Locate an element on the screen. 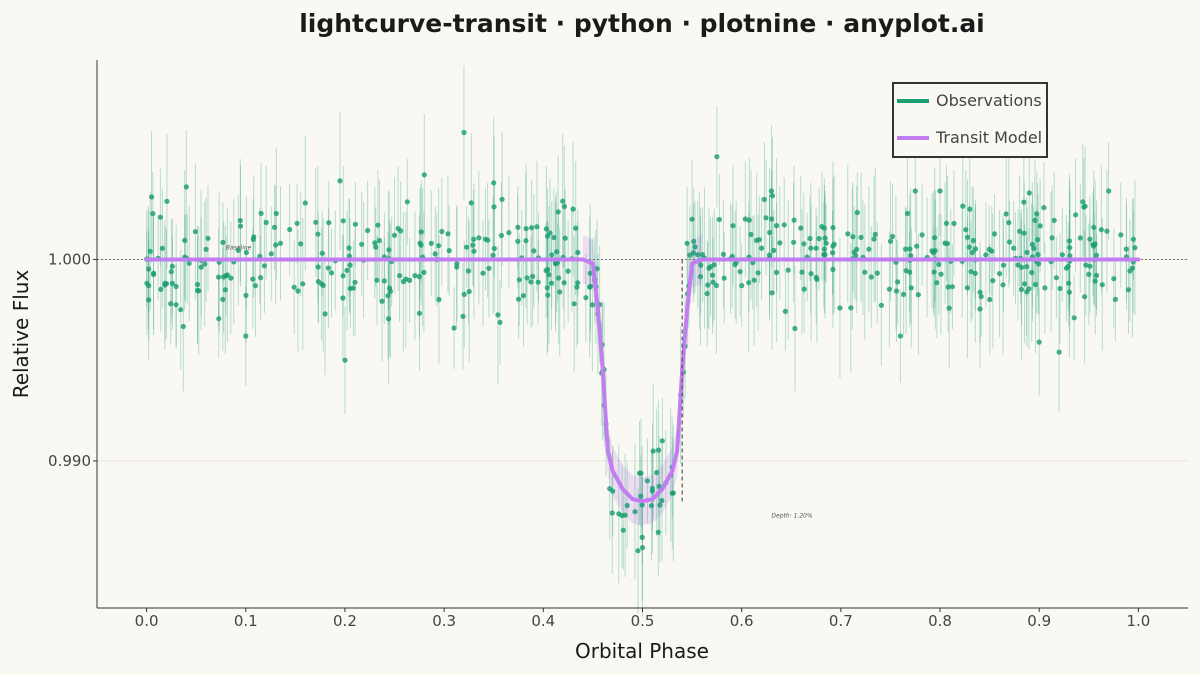  x-axis-ticks: 0.0 0.1 0.2 0.3 0.4 0.5 0.6 0.7 0.8 0.9 1.0 is located at coordinates (642, 619).